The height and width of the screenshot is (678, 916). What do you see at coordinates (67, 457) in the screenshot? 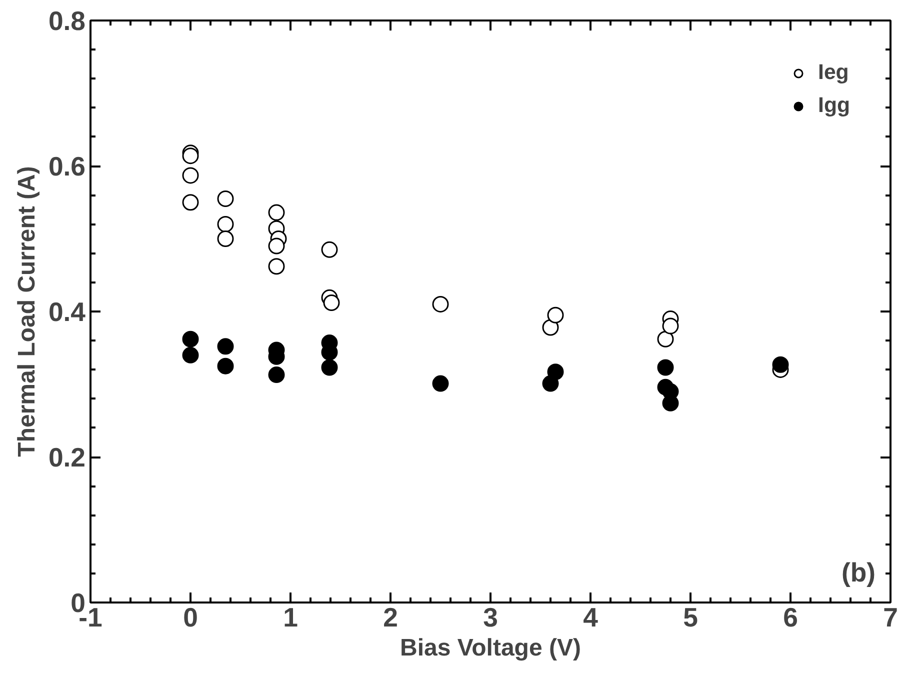
I see `y-tick-label: 0.2` at bounding box center [67, 457].